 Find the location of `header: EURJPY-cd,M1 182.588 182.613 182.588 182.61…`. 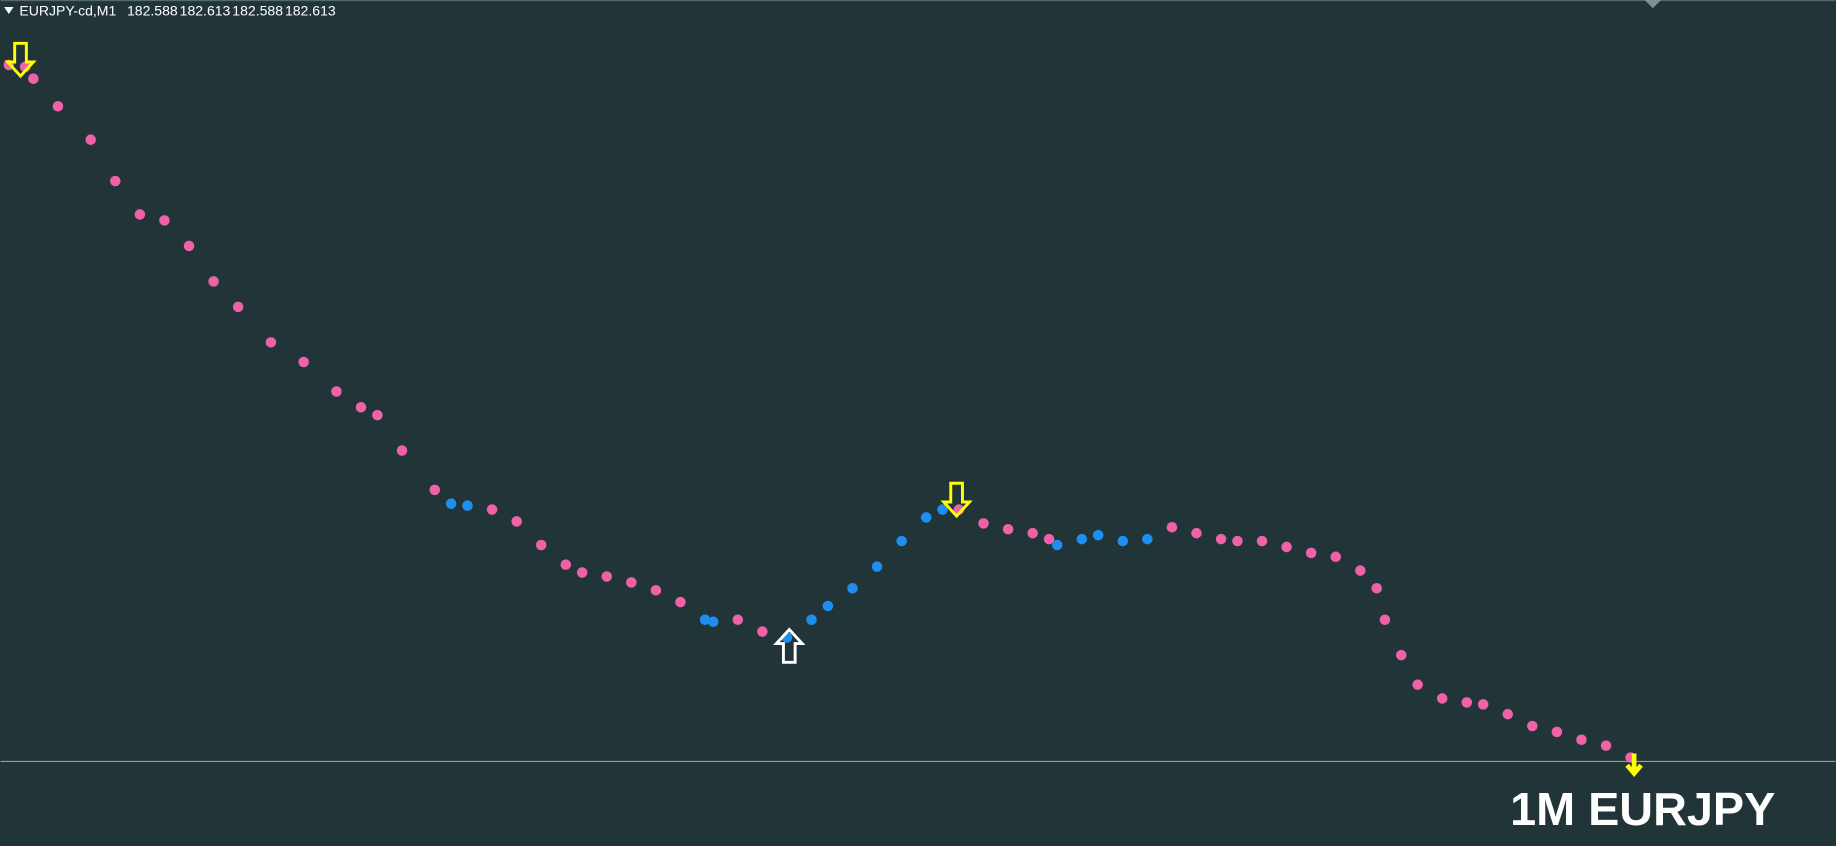

header: EURJPY-cd,M1 182.588 182.613 182.588 182.61… is located at coordinates (177, 10).